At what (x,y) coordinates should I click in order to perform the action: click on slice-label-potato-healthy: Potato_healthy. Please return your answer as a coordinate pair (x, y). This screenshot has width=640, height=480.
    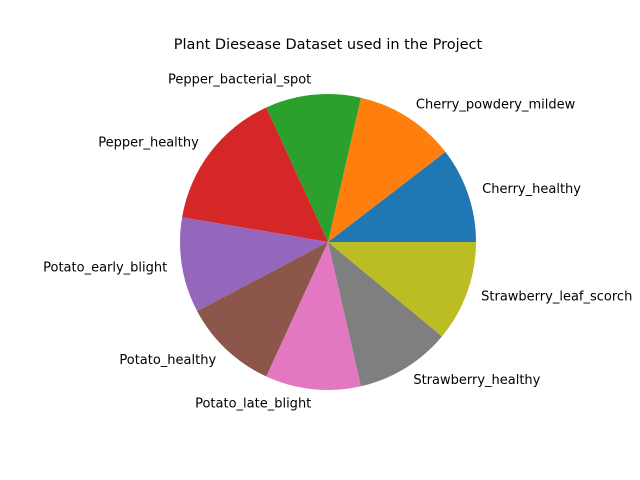
    Looking at the image, I should click on (167, 360).